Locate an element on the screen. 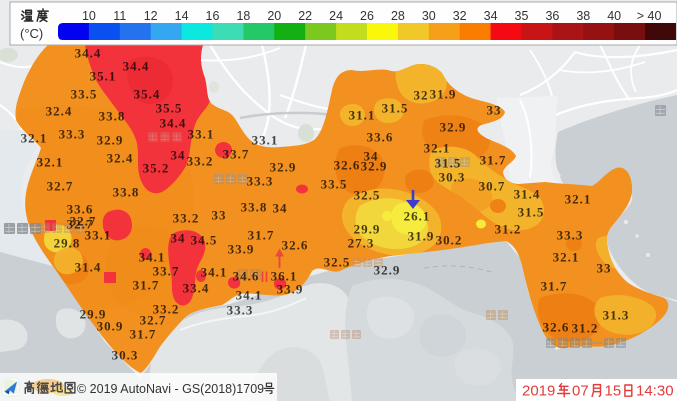 The height and width of the screenshot is (401, 677). svg-text: 20 is located at coordinates (274, 16).